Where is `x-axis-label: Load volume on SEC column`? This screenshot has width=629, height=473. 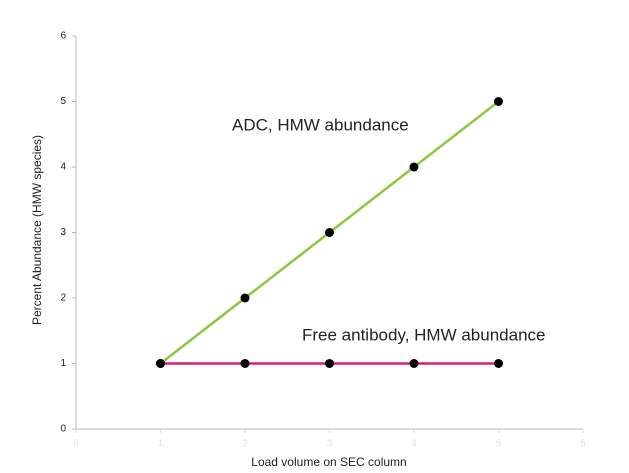
x-axis-label: Load volume on SEC column is located at coordinates (328, 462).